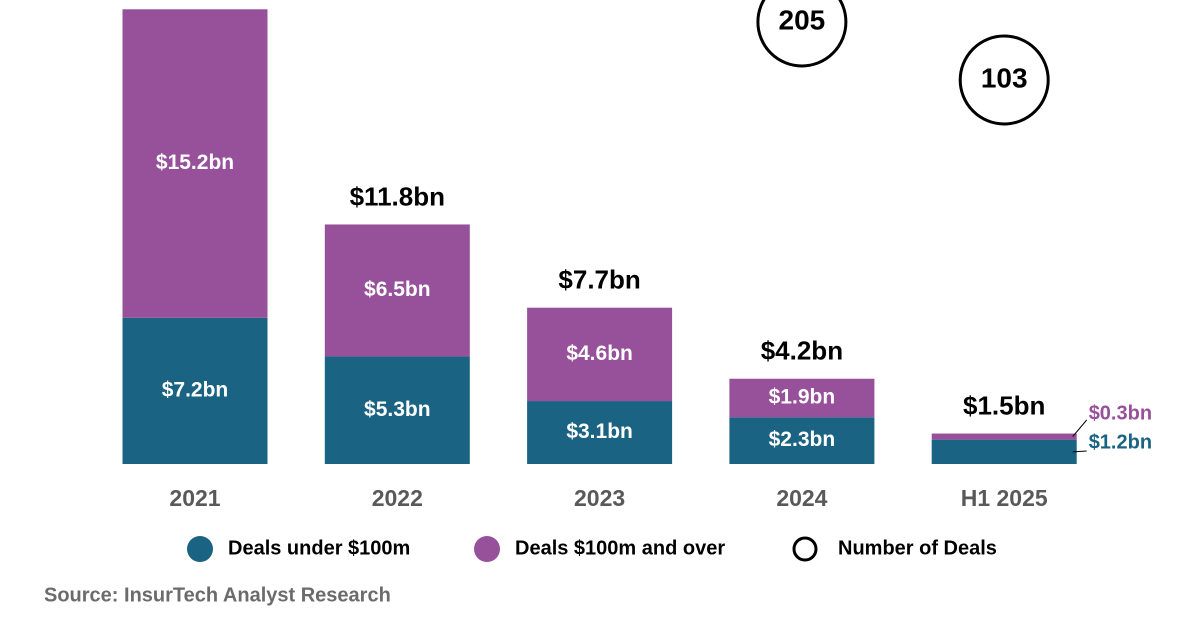 The image size is (1200, 635). Describe the element at coordinates (620, 548) in the screenshot. I see `legend-label: Deals $100m and over` at that location.